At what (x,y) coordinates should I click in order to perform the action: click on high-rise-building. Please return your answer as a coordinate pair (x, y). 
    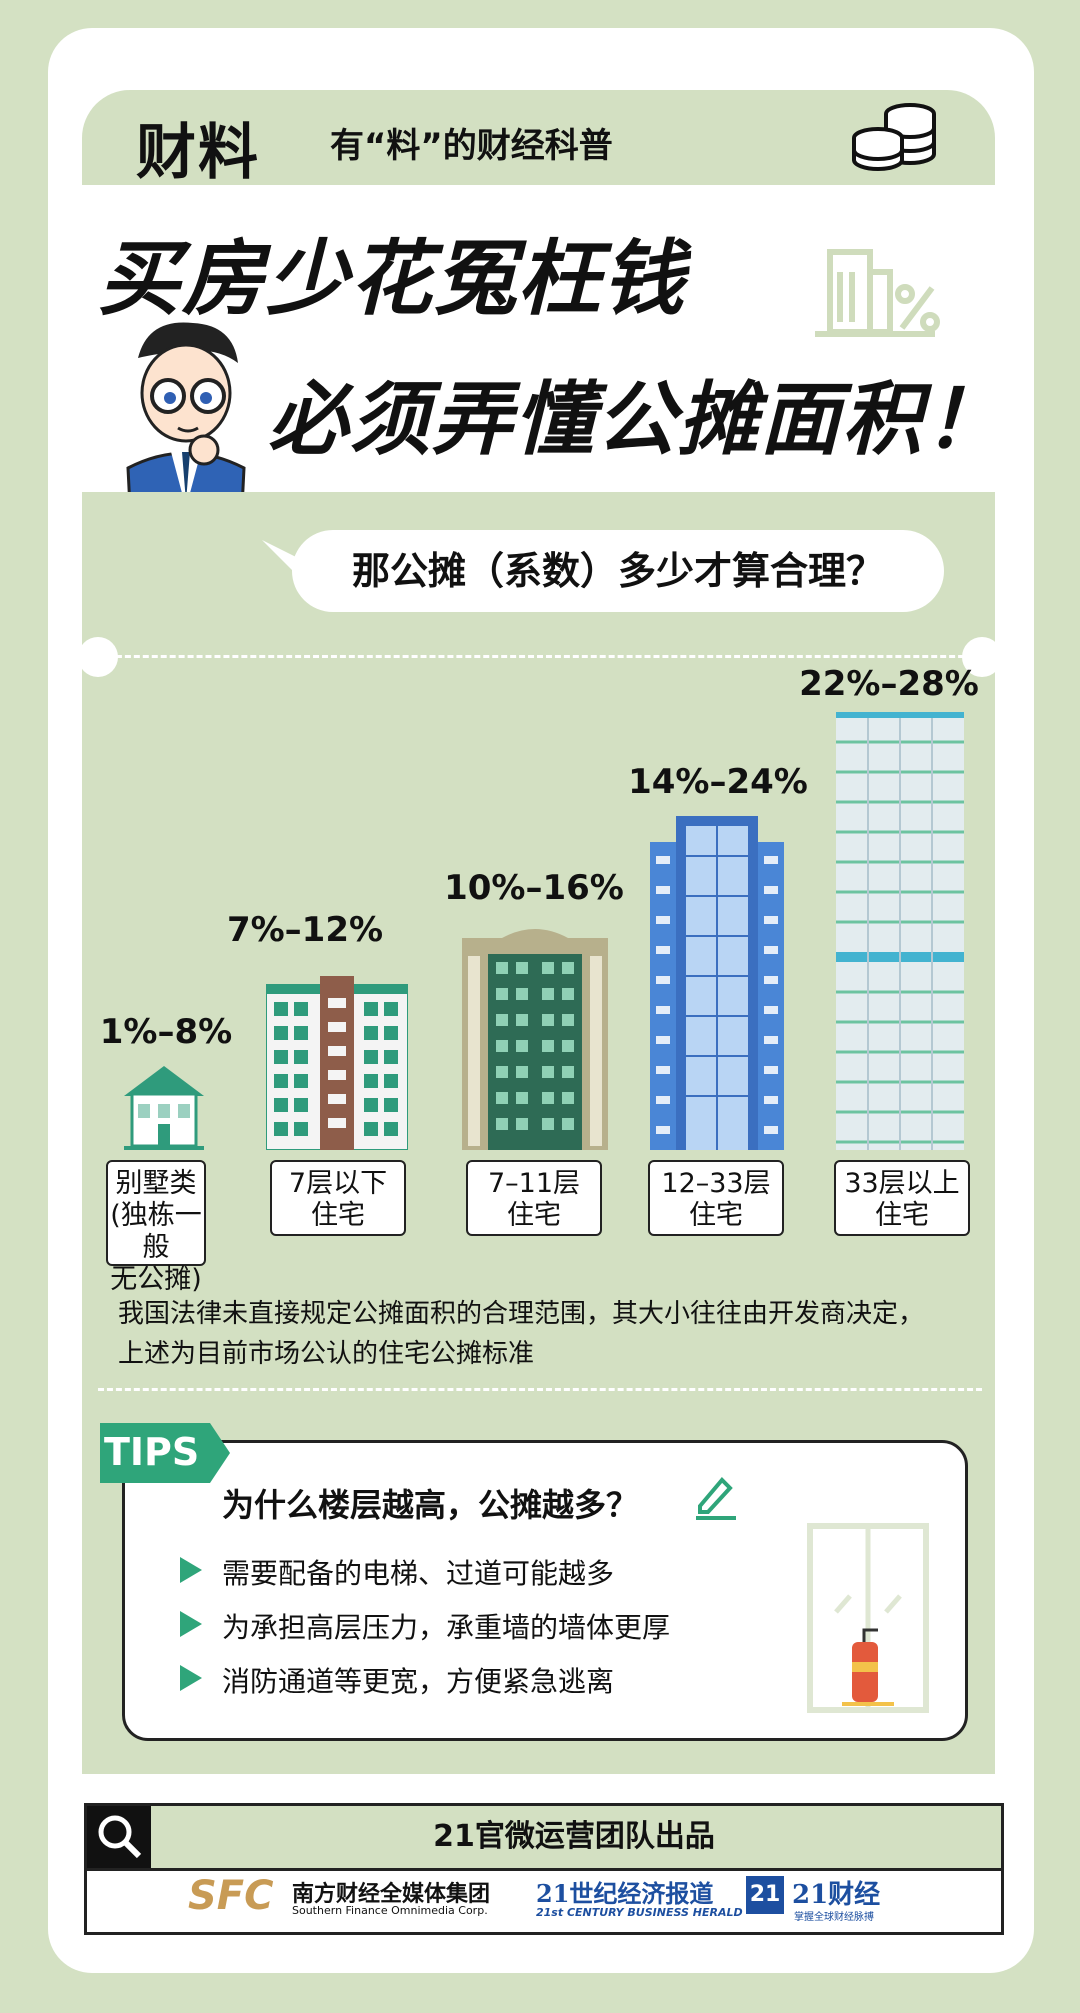
    Looking at the image, I should click on (717, 983).